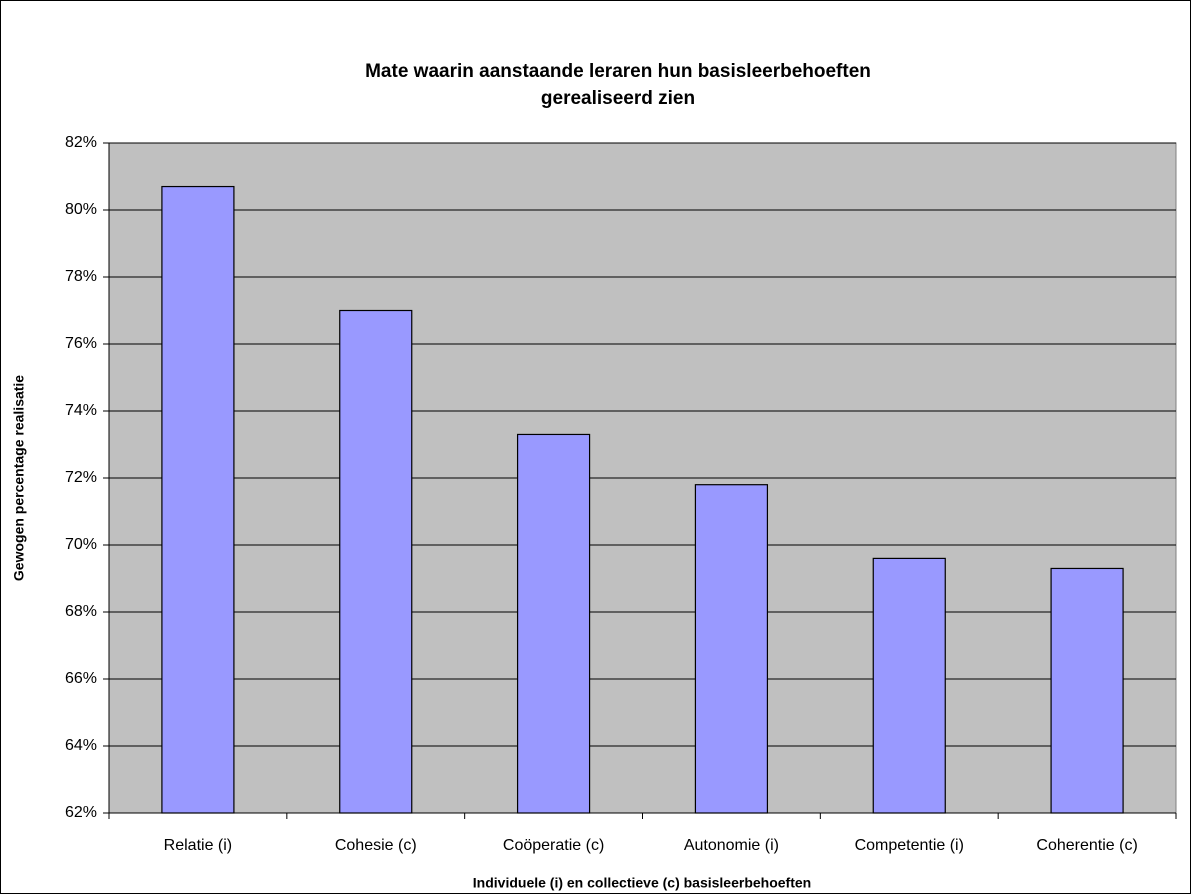  I want to click on y-tick-label: 70%, so click(81, 544).